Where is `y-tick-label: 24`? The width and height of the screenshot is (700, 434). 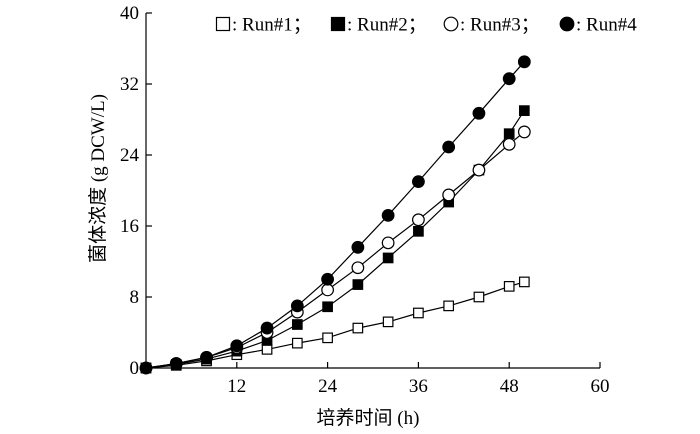
y-tick-label: 24 is located at coordinates (130, 155).